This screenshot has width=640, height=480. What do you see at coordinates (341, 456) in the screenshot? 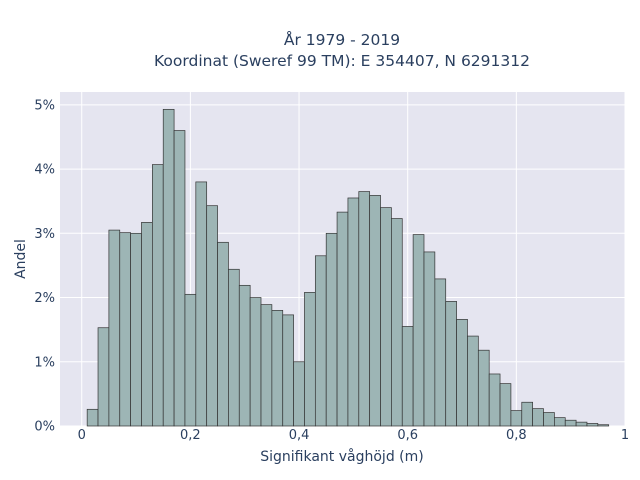
I see `x-axis-label: Signifikant våghöjd (m)` at bounding box center [341, 456].